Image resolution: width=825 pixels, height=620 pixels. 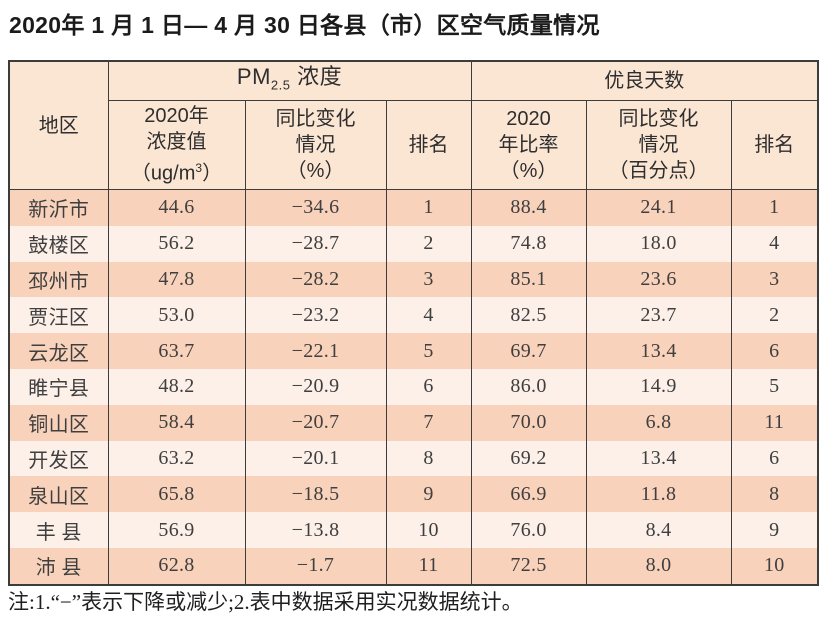 I want to click on pm-value-cell: 53.0, so click(x=176, y=315).